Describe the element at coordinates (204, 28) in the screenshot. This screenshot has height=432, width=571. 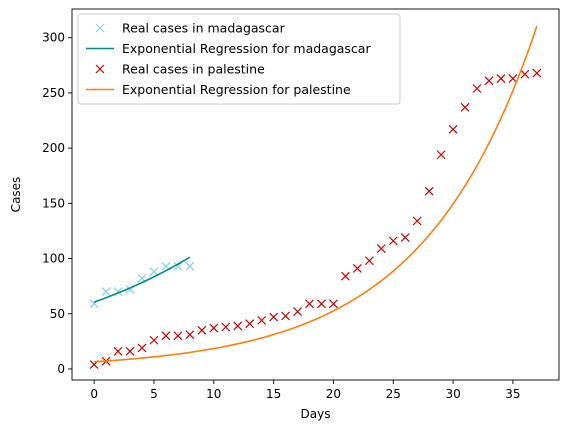
I see `legend-label: Real cases in madagascar` at that location.